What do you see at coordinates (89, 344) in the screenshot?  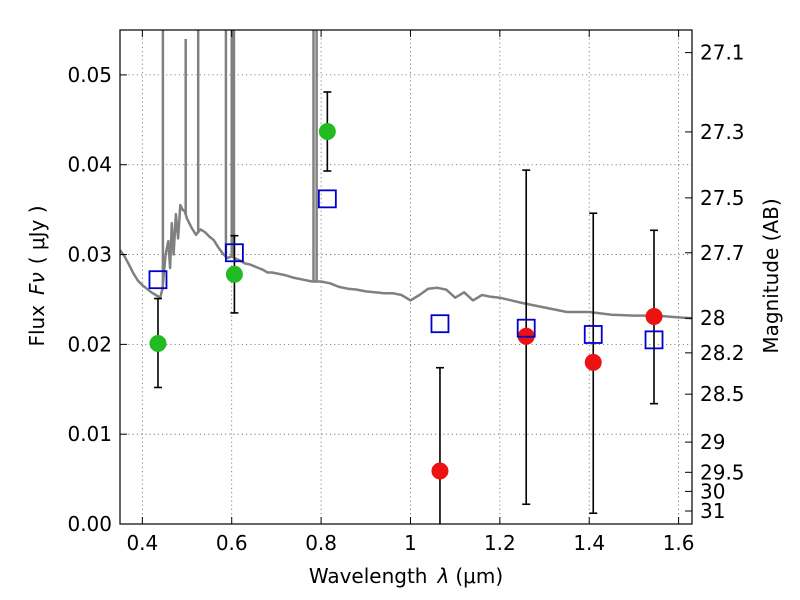 I see `y-tick-label: 0.02` at bounding box center [89, 344].